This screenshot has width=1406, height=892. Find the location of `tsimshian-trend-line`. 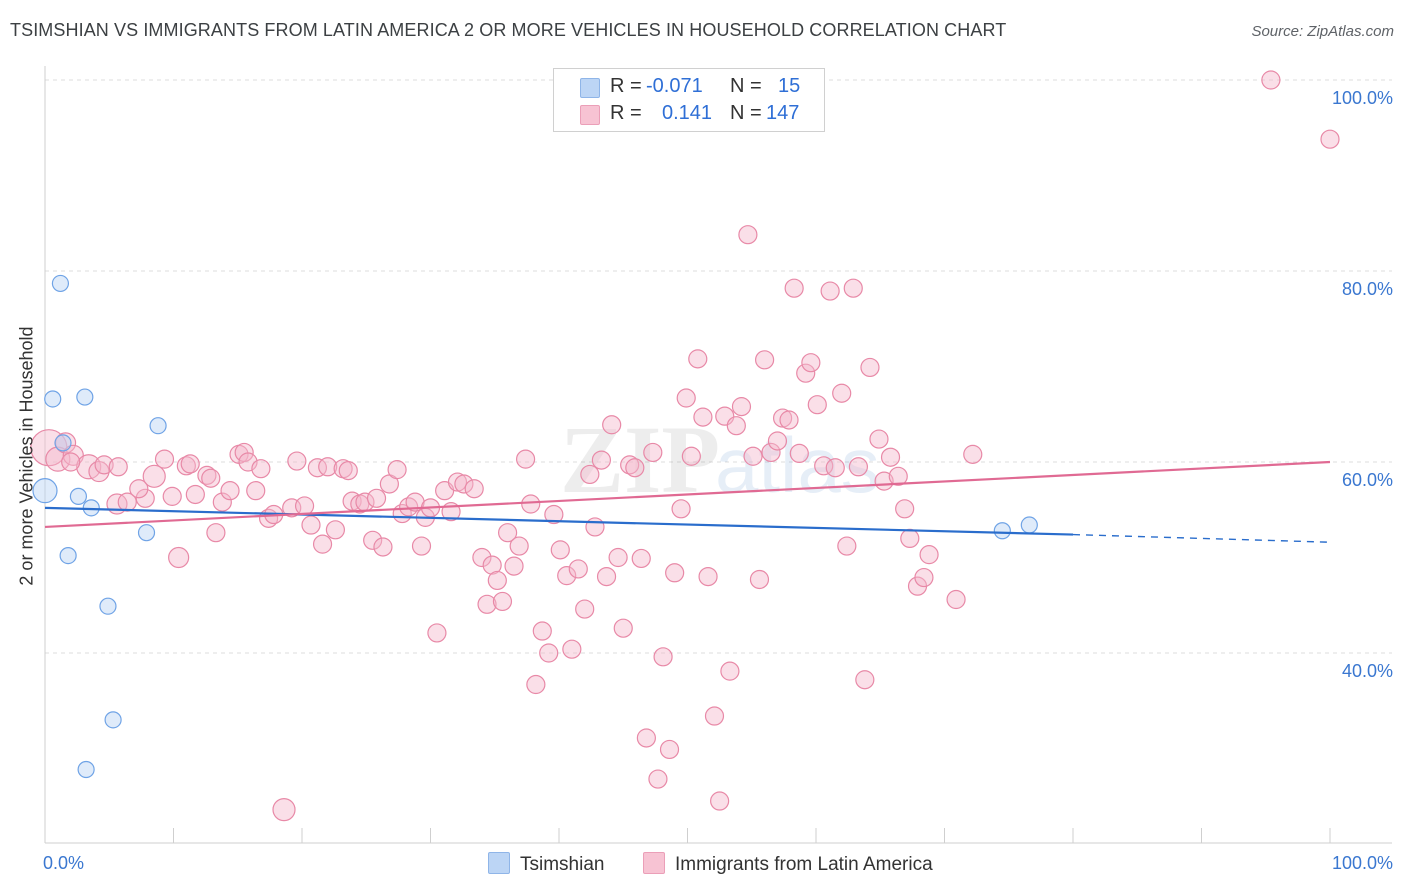

tsimshian-trend-line is located at coordinates (559, 521).